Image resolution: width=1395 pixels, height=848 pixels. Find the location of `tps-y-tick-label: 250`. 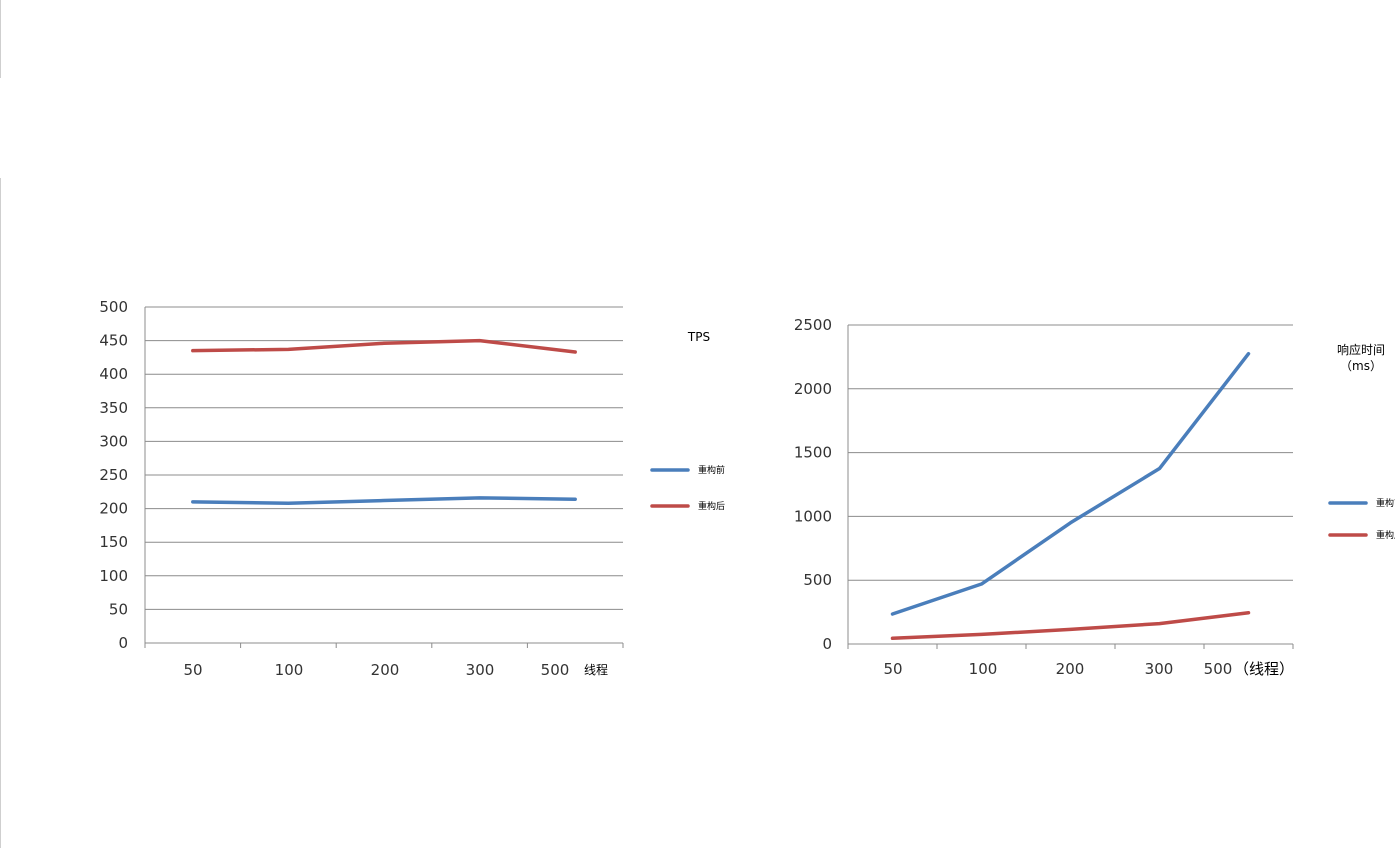

tps-y-tick-label: 250 is located at coordinates (113, 475).